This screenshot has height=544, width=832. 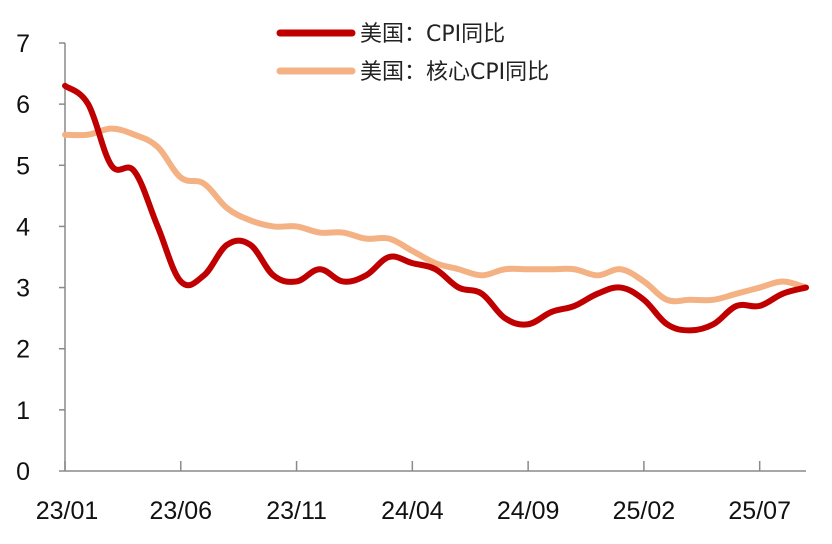 I want to click on y-tick-label: 1, so click(x=23, y=411).